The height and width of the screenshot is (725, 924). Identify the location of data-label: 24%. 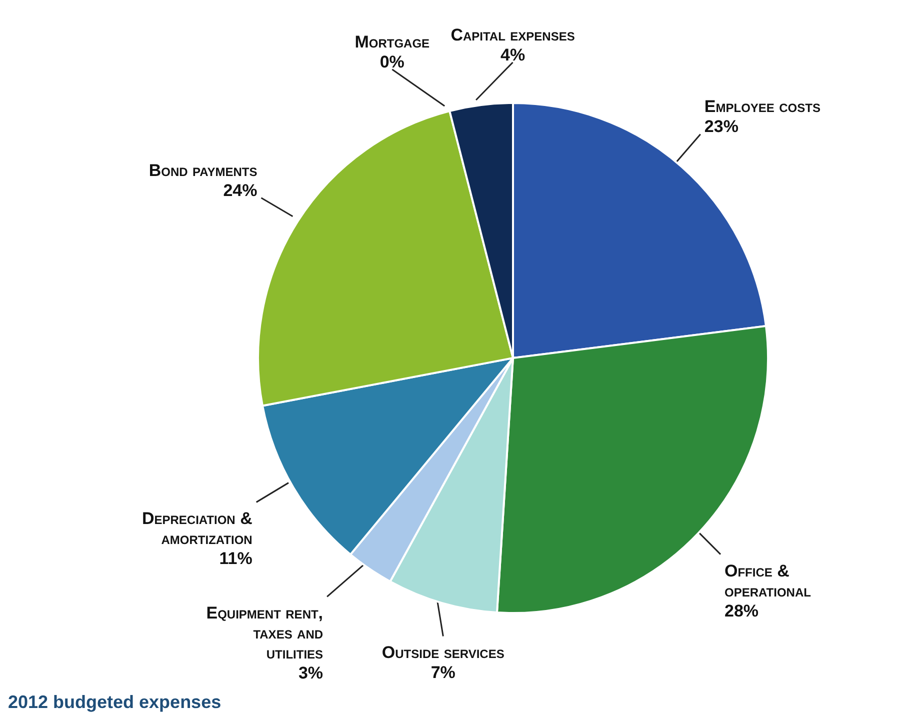
(240, 190).